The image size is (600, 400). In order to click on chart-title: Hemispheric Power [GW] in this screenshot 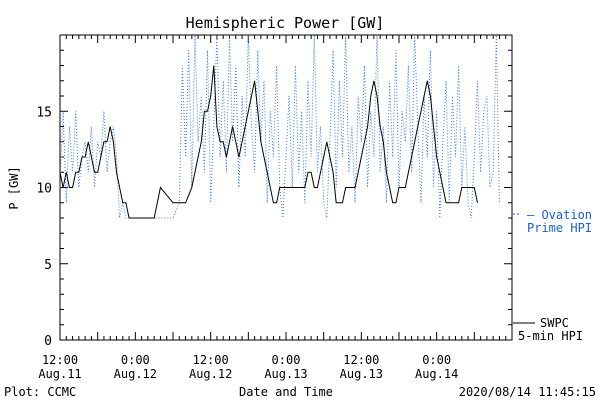, I will do `click(285, 23)`.